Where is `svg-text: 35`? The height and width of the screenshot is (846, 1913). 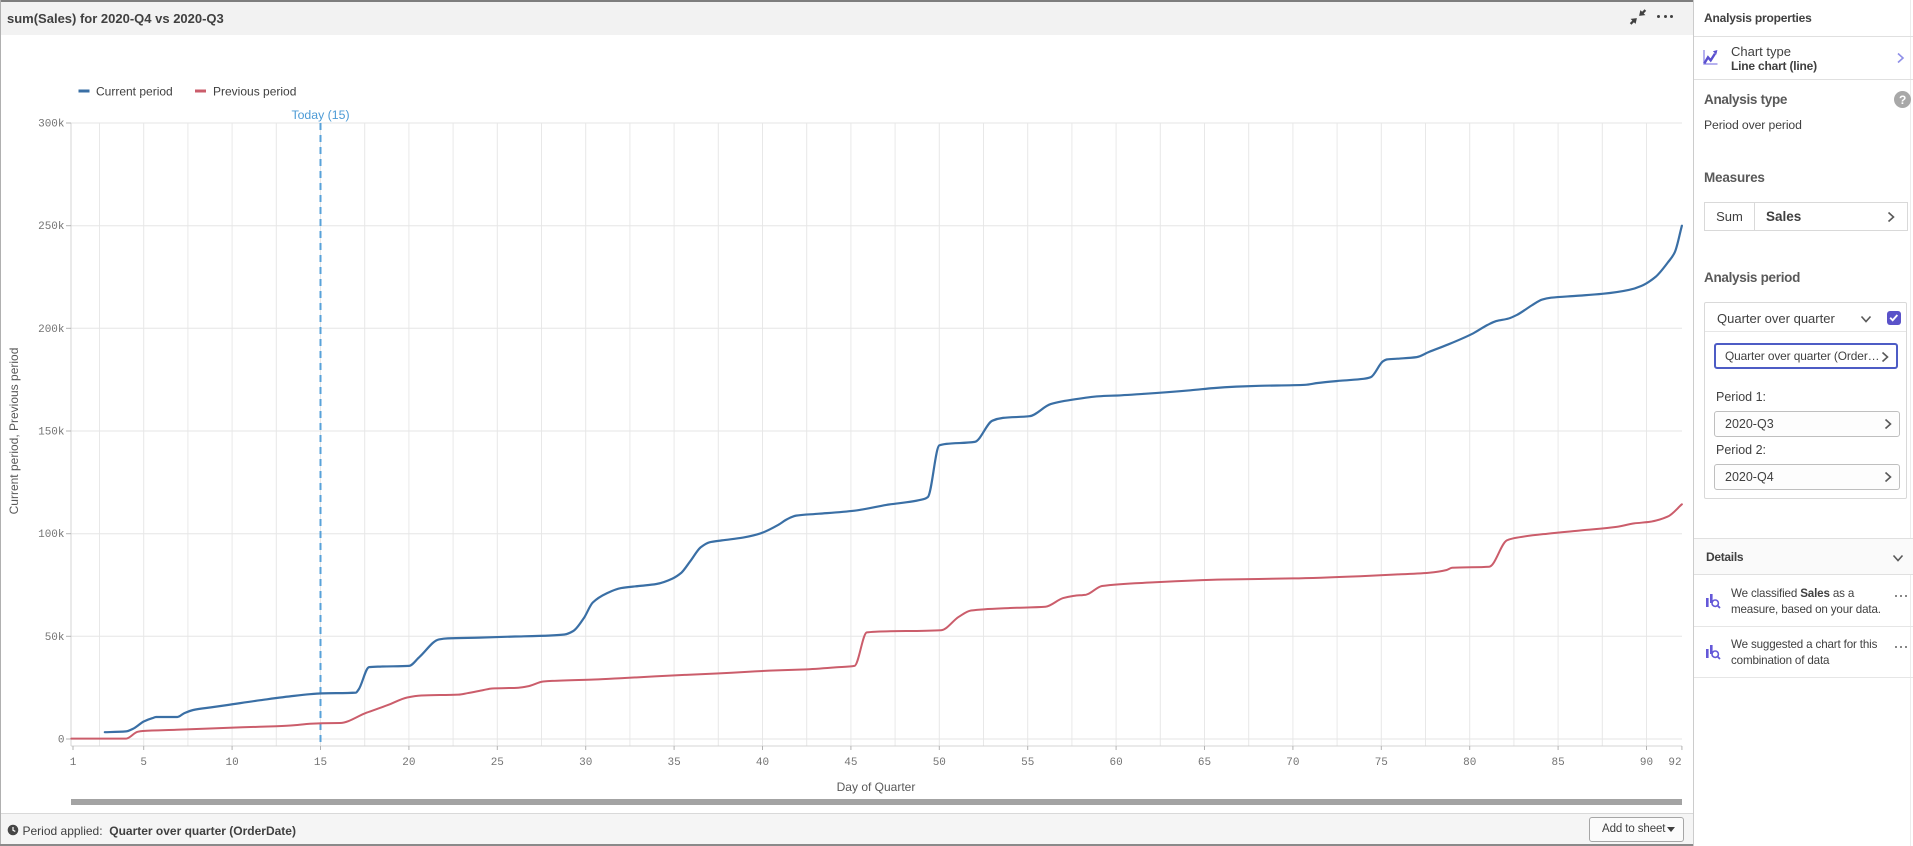
svg-text: 35 is located at coordinates (673, 763).